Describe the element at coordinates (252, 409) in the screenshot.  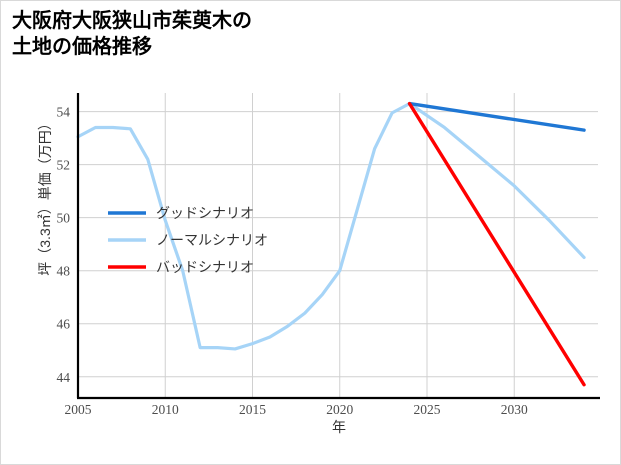
I see `x-tick-label: 2015` at that location.